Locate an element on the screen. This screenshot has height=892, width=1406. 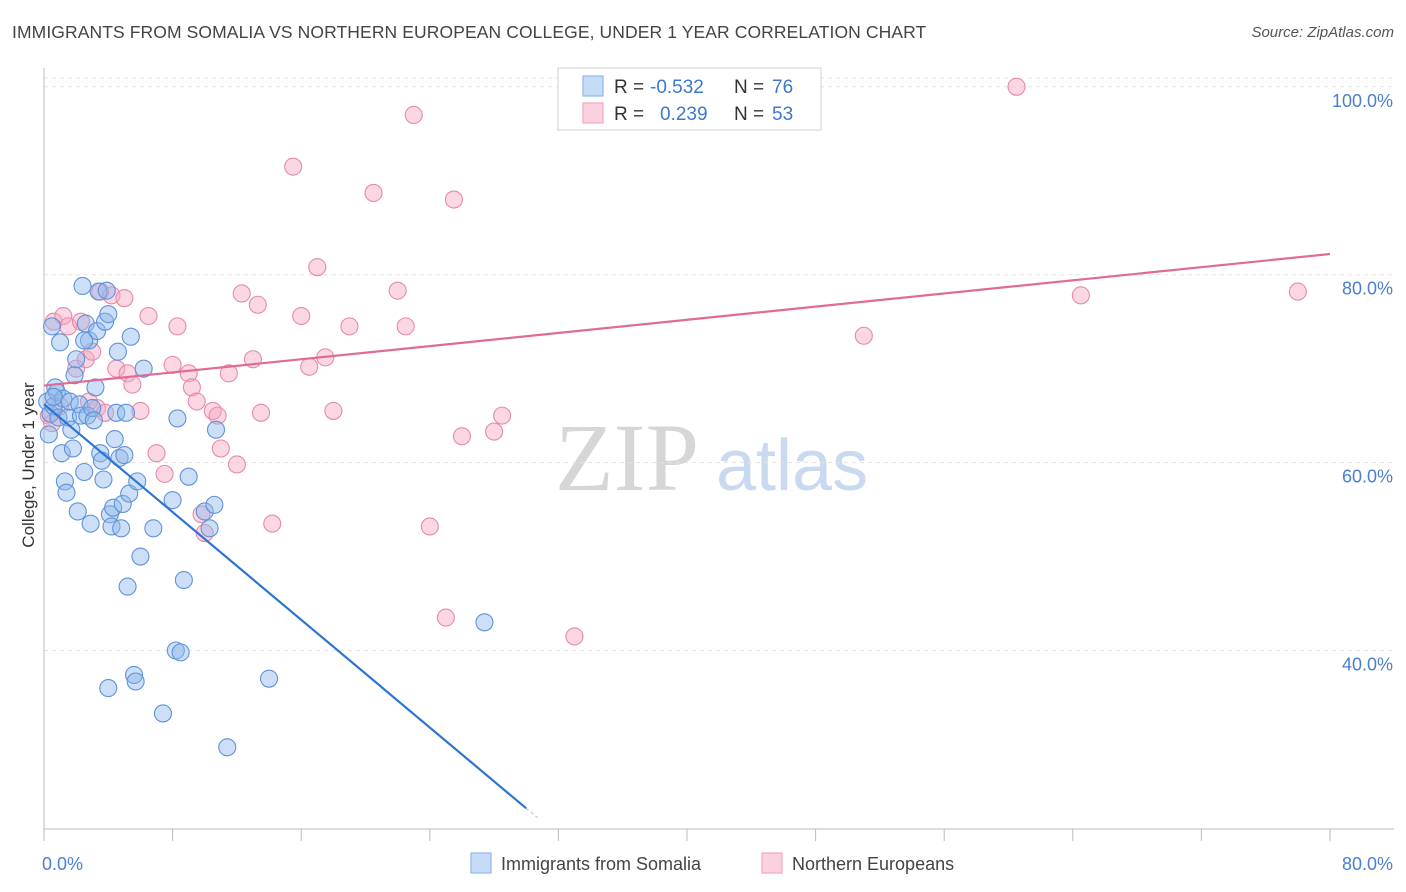
y-tick-label-40: 40.0% is located at coordinates (1367, 664).